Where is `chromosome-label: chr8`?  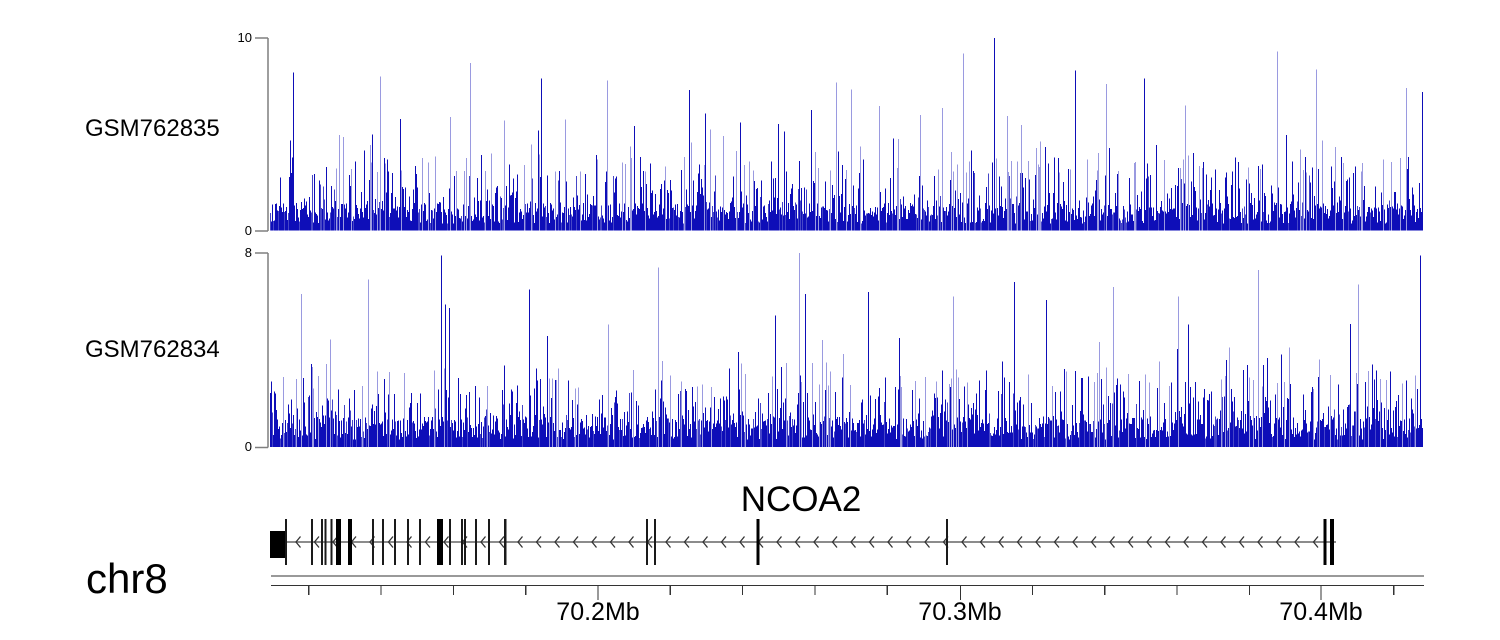 chromosome-label: chr8 is located at coordinates (127, 578).